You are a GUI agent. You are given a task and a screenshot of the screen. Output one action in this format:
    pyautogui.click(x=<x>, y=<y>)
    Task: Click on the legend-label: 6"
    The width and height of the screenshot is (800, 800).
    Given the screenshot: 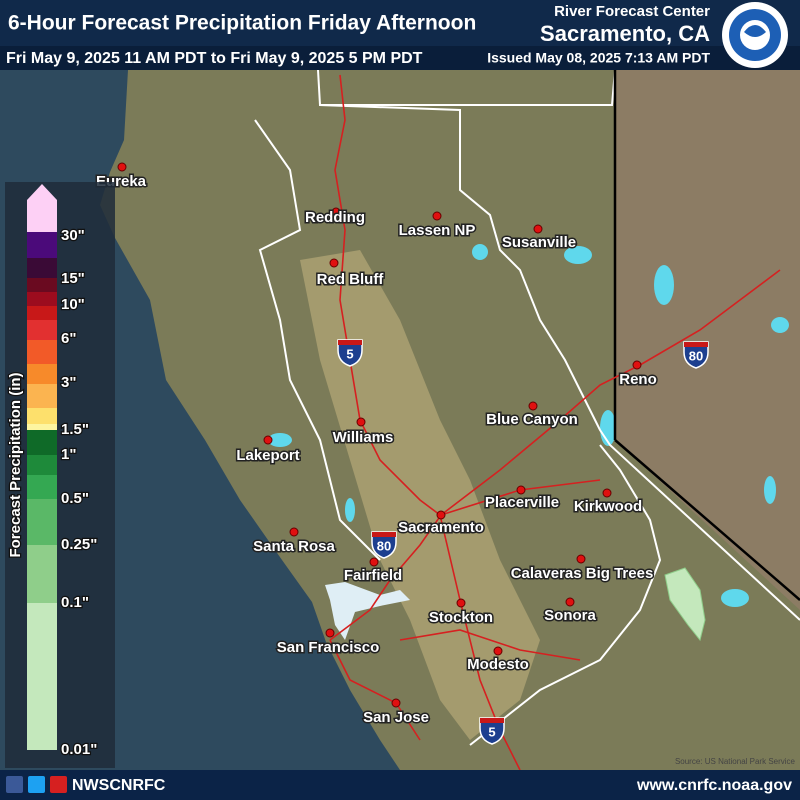 What is the action you would take?
    pyautogui.click(x=68, y=338)
    